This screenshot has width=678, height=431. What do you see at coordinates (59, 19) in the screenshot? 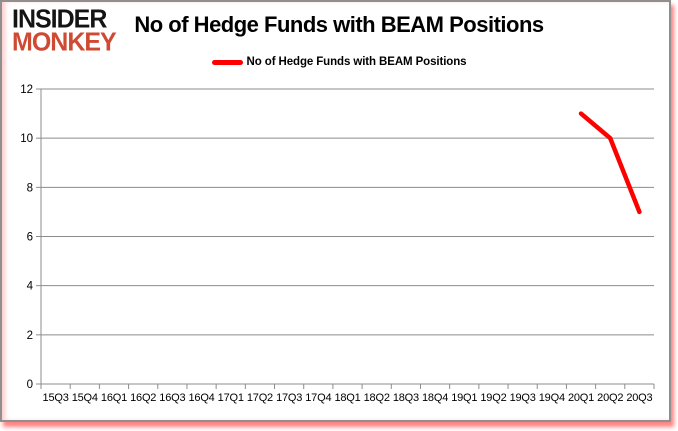
I see `logo-line-insider: INSIDER` at bounding box center [59, 19].